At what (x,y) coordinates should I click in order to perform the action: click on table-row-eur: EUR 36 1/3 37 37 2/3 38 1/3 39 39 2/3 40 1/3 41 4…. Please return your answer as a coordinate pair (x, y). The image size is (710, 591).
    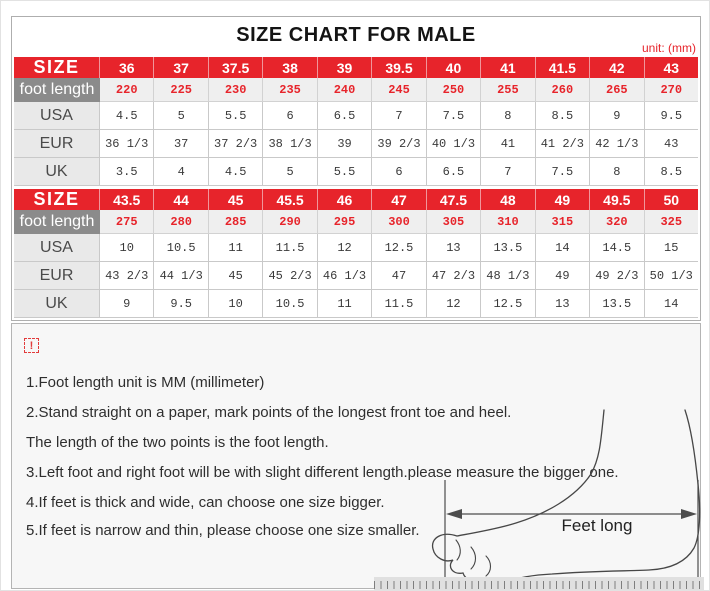
    Looking at the image, I should click on (356, 144).